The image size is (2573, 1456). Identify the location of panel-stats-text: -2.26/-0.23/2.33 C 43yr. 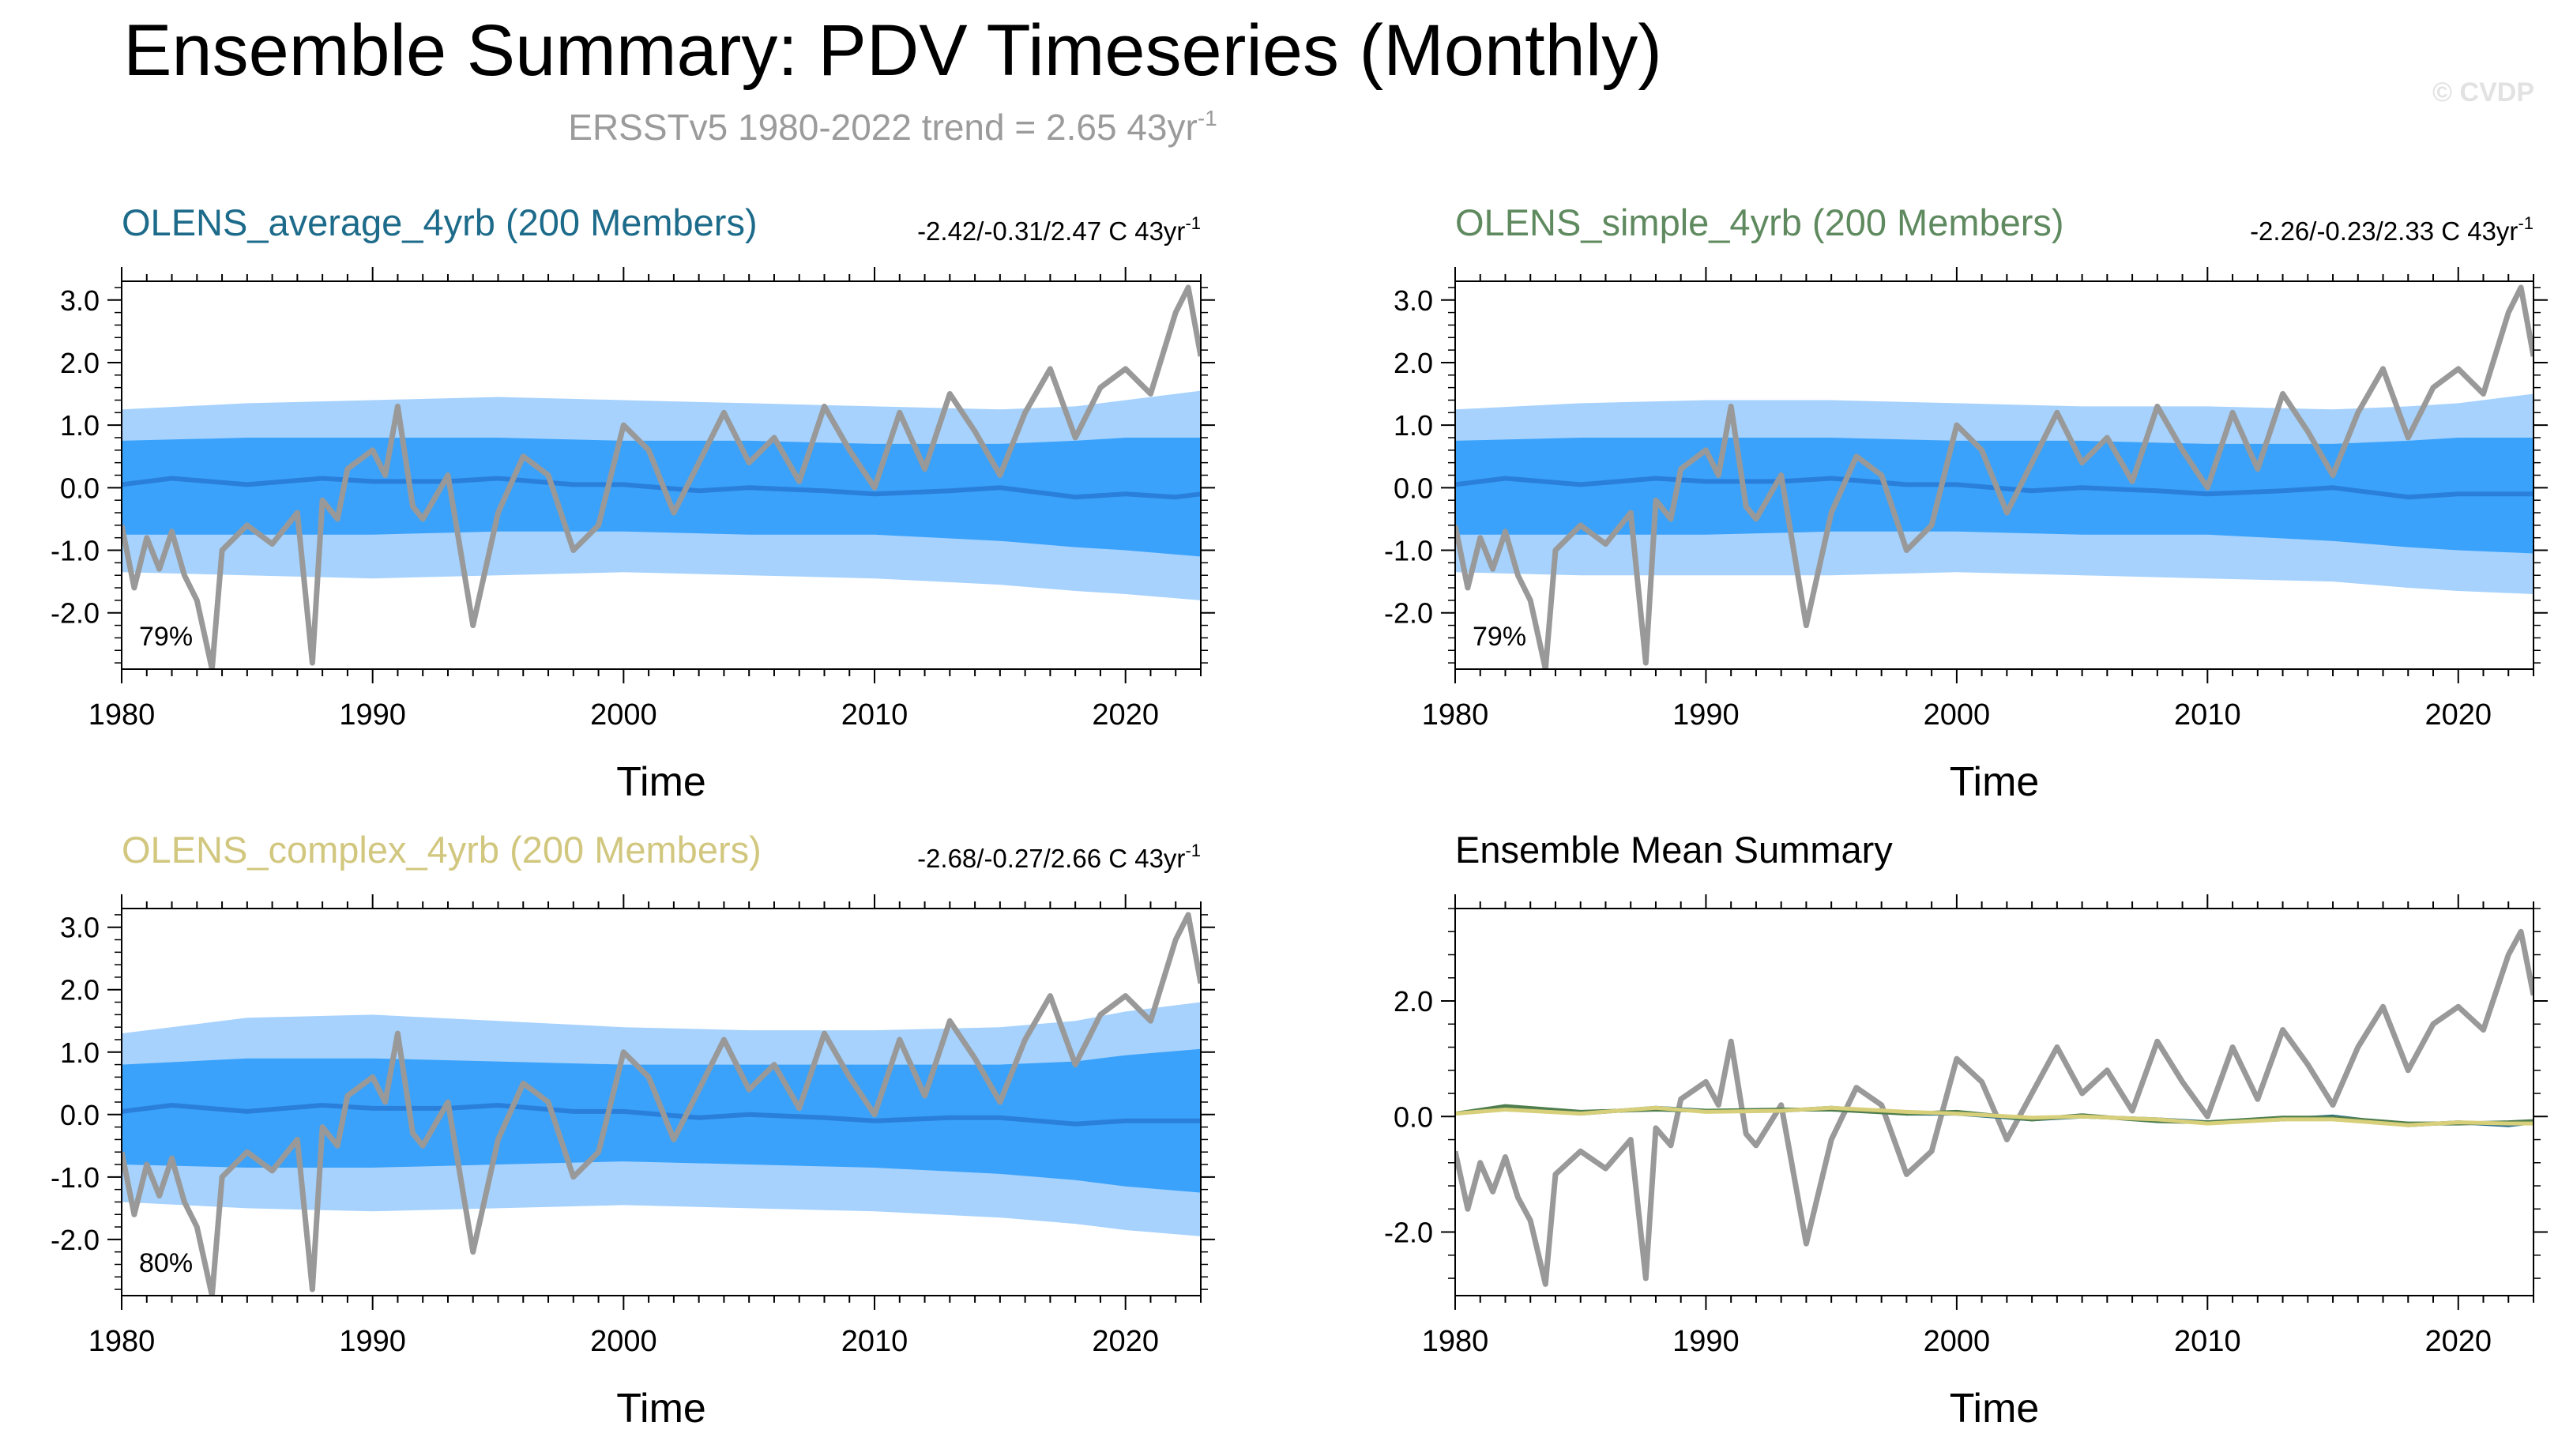
(2384, 231).